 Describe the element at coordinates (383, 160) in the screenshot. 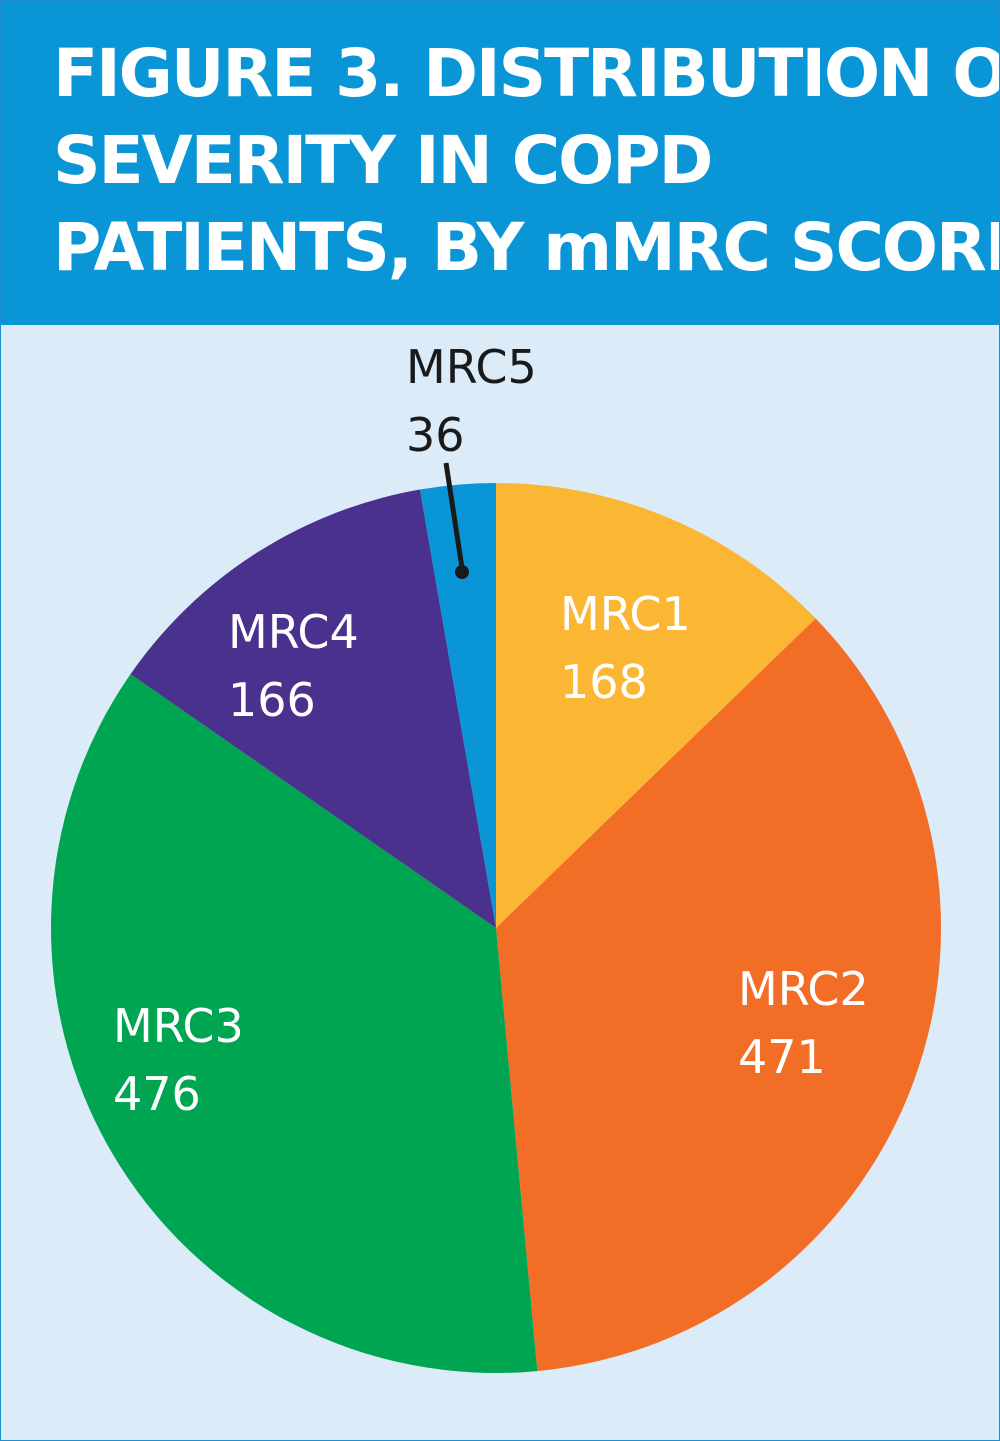

I see `chart-title-line-2: SEVERITY IN COPD` at that location.